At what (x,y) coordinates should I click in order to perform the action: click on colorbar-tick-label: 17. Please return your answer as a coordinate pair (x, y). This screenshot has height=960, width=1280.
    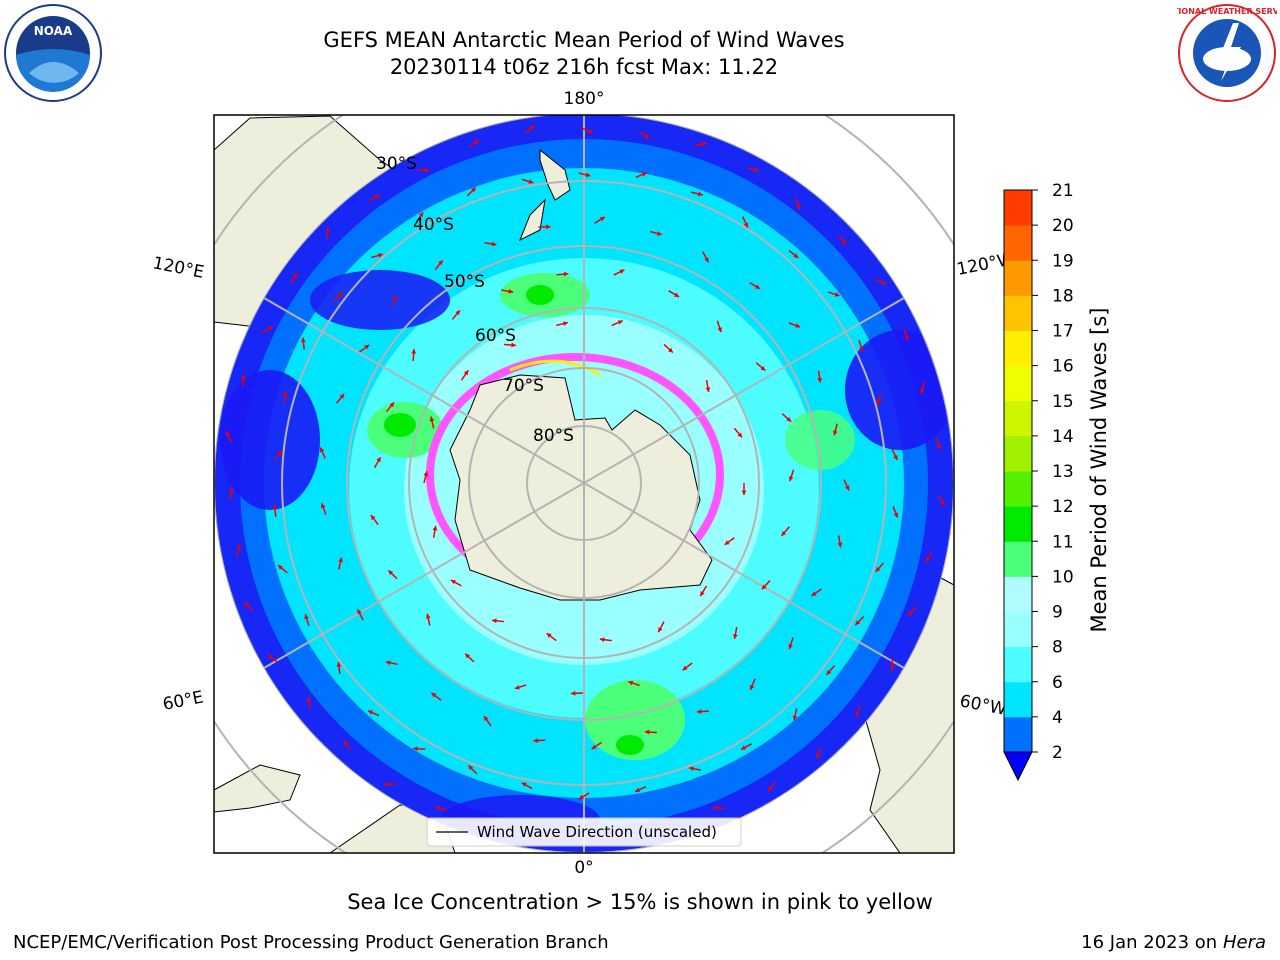
    Looking at the image, I should click on (1063, 332).